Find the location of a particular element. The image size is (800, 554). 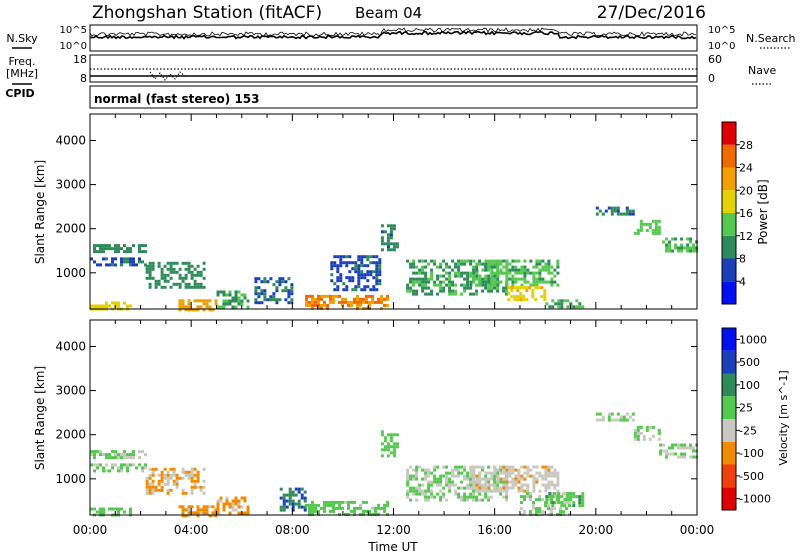

nave-right-tick-top: 60 is located at coordinates (715, 59).